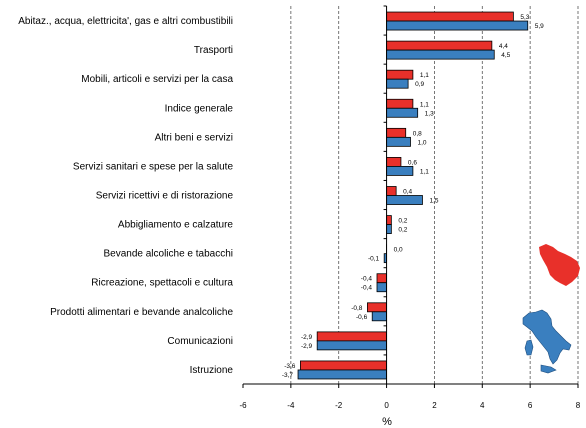  What do you see at coordinates (412, 162) in the screenshot?
I see `data-label: 0,6` at bounding box center [412, 162].